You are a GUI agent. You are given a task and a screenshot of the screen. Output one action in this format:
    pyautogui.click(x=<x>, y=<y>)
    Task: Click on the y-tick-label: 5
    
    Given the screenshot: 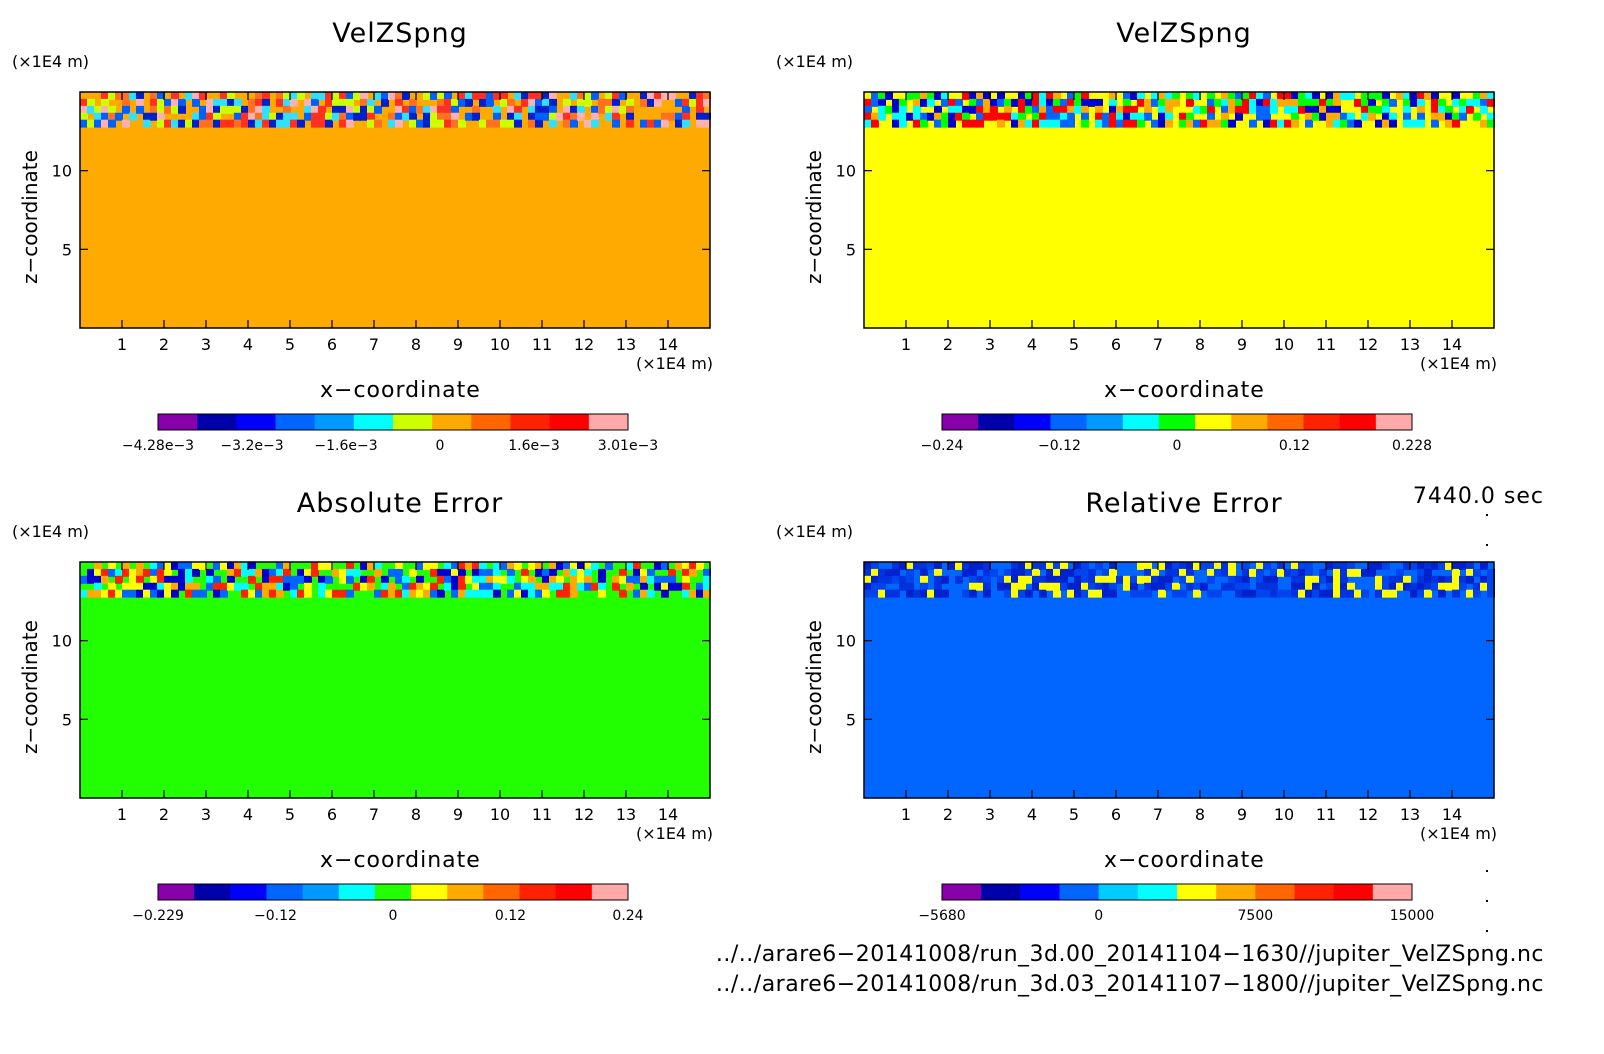 What is the action you would take?
    pyautogui.click(x=67, y=719)
    